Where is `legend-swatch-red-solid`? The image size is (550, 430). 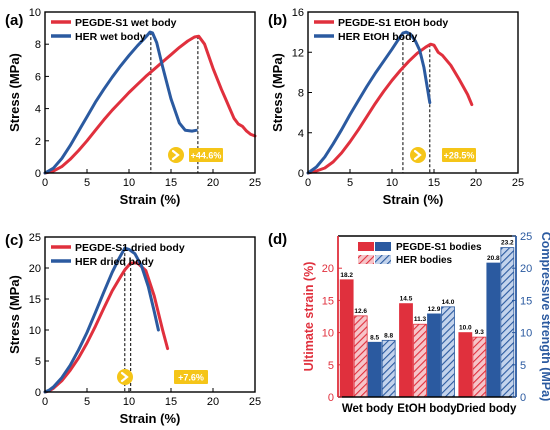
legend-swatch-red-solid is located at coordinates (366, 246).